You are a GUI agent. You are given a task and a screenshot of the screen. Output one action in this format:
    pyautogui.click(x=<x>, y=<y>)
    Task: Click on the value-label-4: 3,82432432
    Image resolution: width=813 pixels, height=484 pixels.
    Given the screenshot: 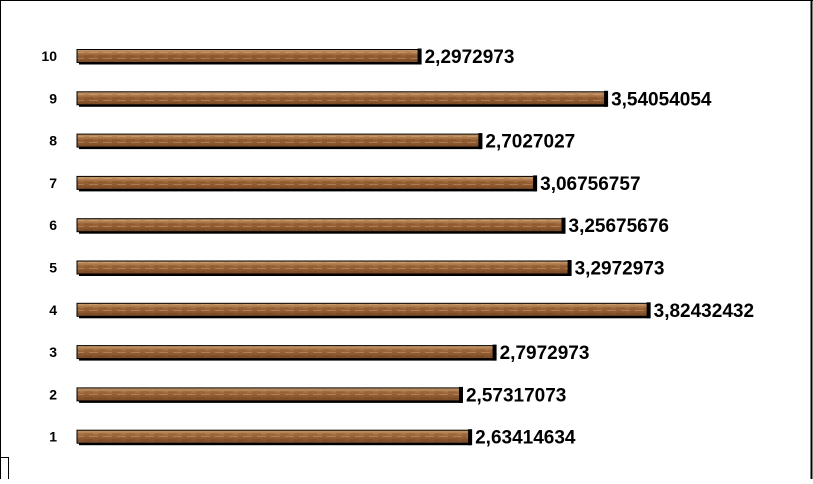 What is the action you would take?
    pyautogui.click(x=704, y=311)
    